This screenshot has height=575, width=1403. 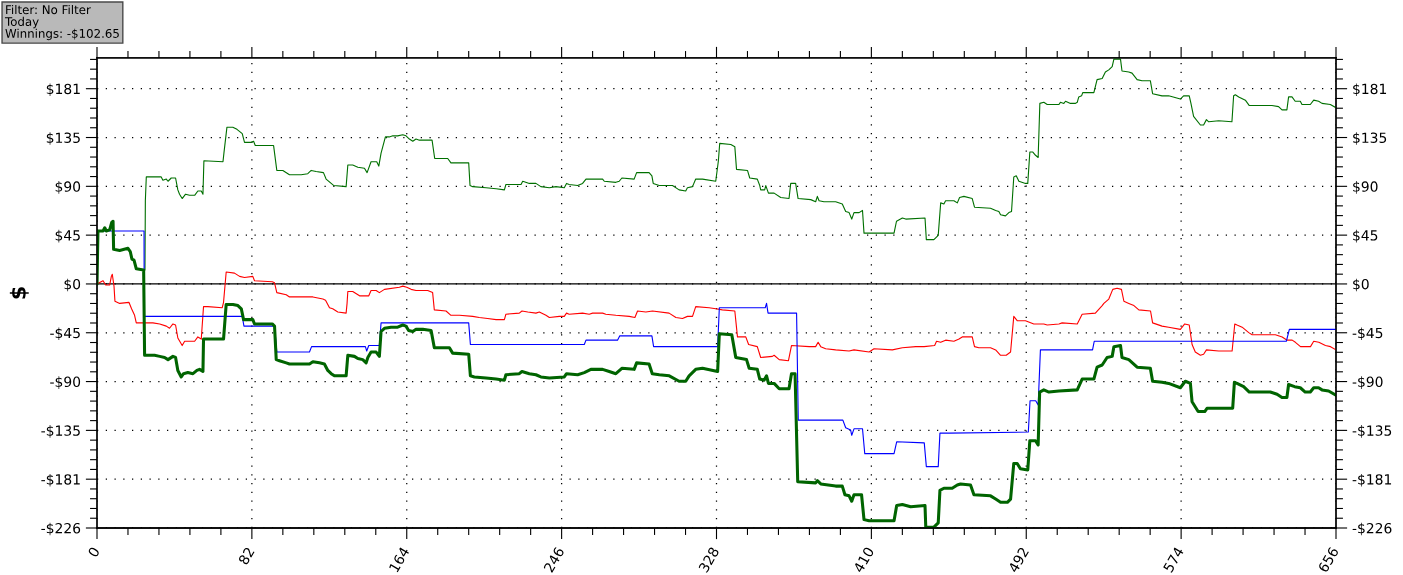 I want to click on y-axis-title: $, so click(x=19, y=293).